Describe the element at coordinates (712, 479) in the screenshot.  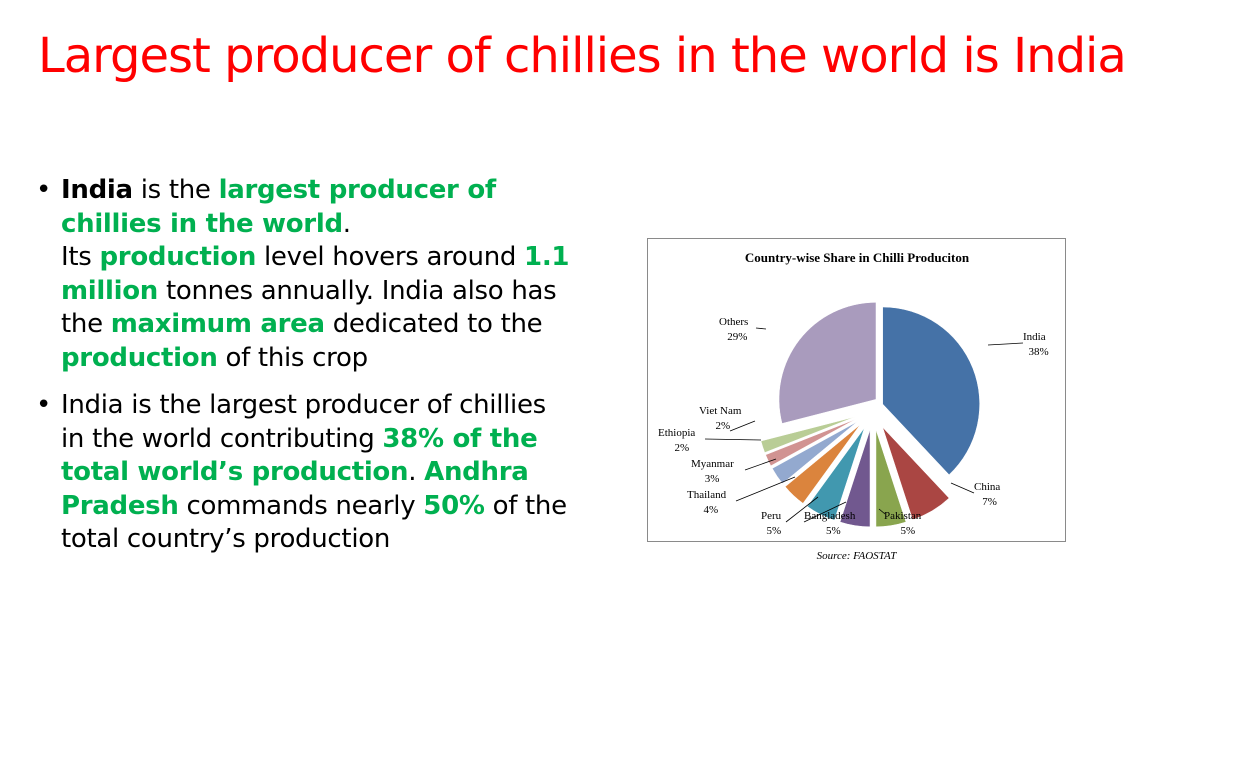
I see `slice-value-label: 3%` at that location.